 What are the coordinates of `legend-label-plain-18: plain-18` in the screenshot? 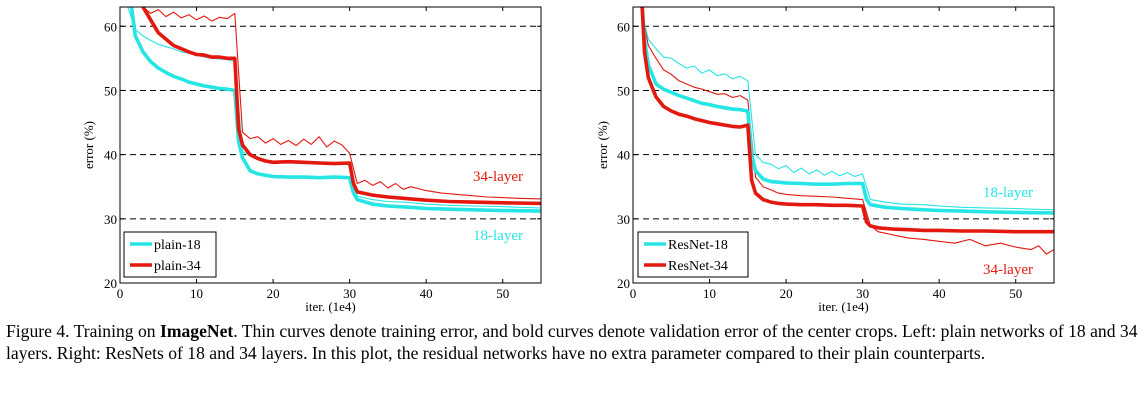 It's located at (177, 245).